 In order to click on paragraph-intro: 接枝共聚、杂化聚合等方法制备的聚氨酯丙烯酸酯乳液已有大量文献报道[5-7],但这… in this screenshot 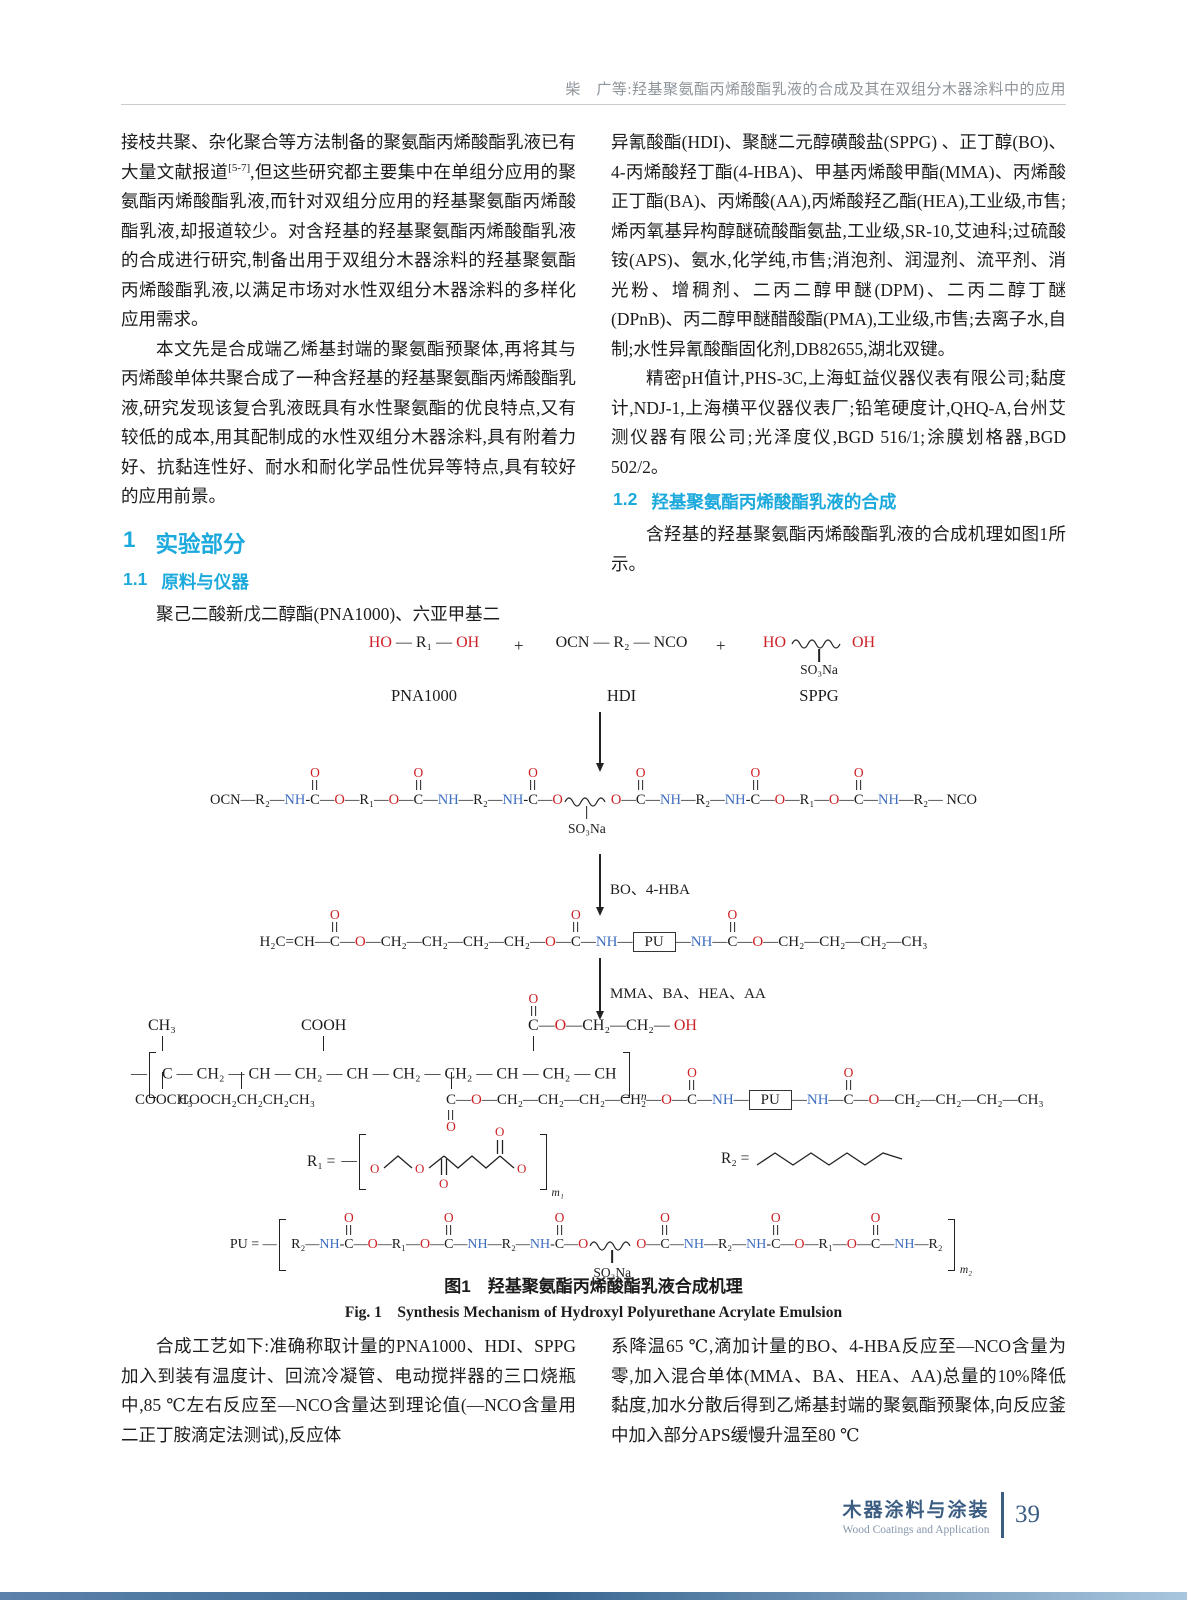, I will do `click(348, 231)`.